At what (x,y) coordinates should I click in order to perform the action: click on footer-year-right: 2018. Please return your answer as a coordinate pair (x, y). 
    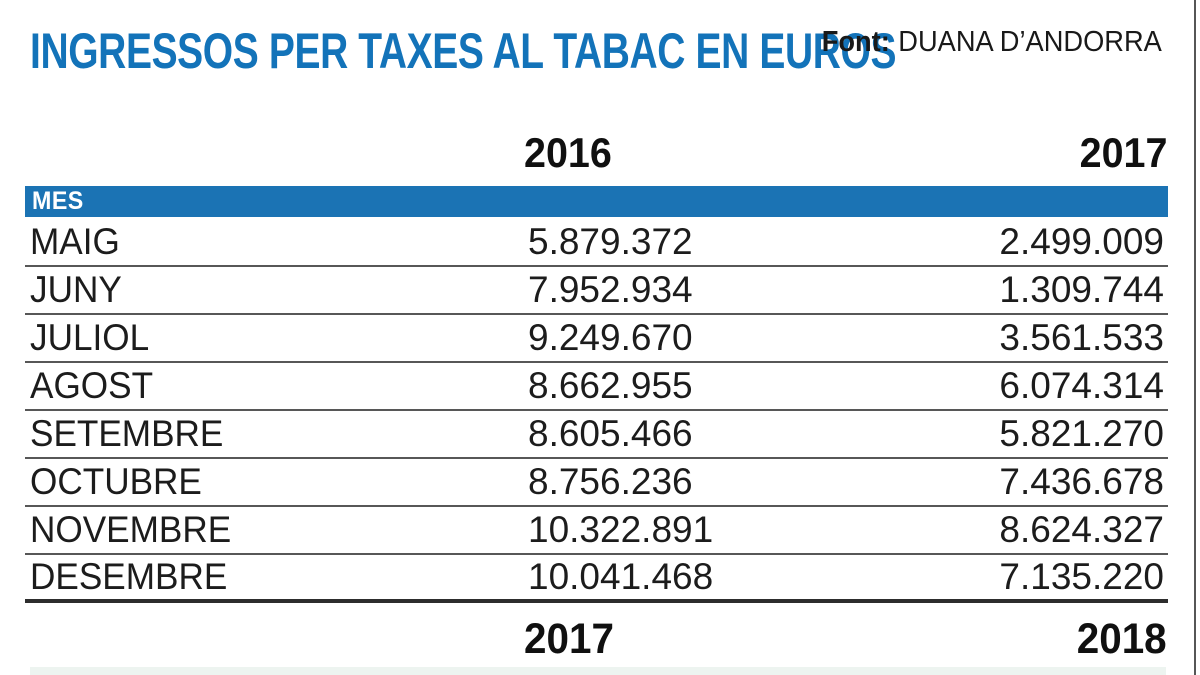
    Looking at the image, I should click on (1122, 639).